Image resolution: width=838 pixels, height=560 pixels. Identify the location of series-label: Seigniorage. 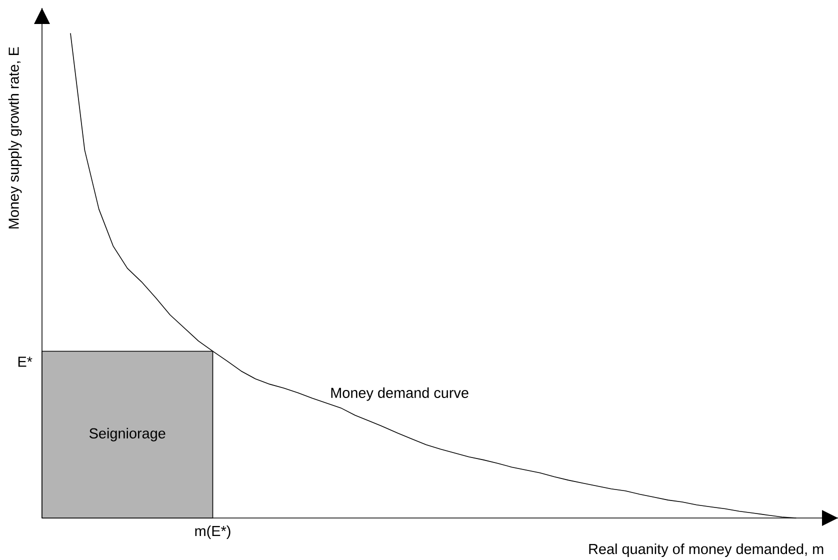
(127, 435).